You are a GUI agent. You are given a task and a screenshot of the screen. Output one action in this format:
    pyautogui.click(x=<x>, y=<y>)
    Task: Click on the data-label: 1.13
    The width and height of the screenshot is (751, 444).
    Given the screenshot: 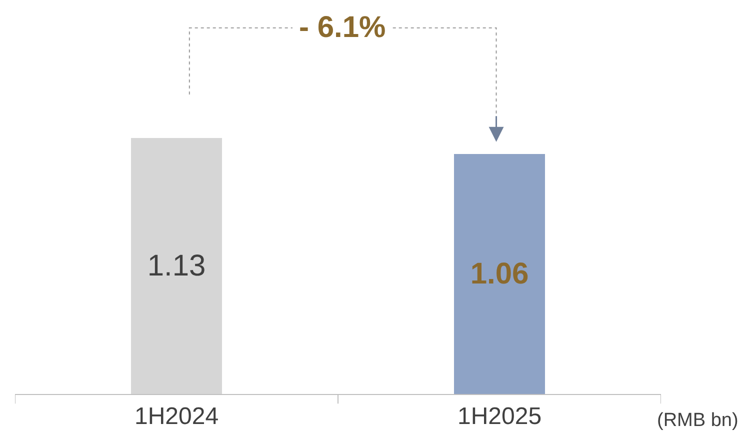 What is the action you would take?
    pyautogui.click(x=176, y=266)
    